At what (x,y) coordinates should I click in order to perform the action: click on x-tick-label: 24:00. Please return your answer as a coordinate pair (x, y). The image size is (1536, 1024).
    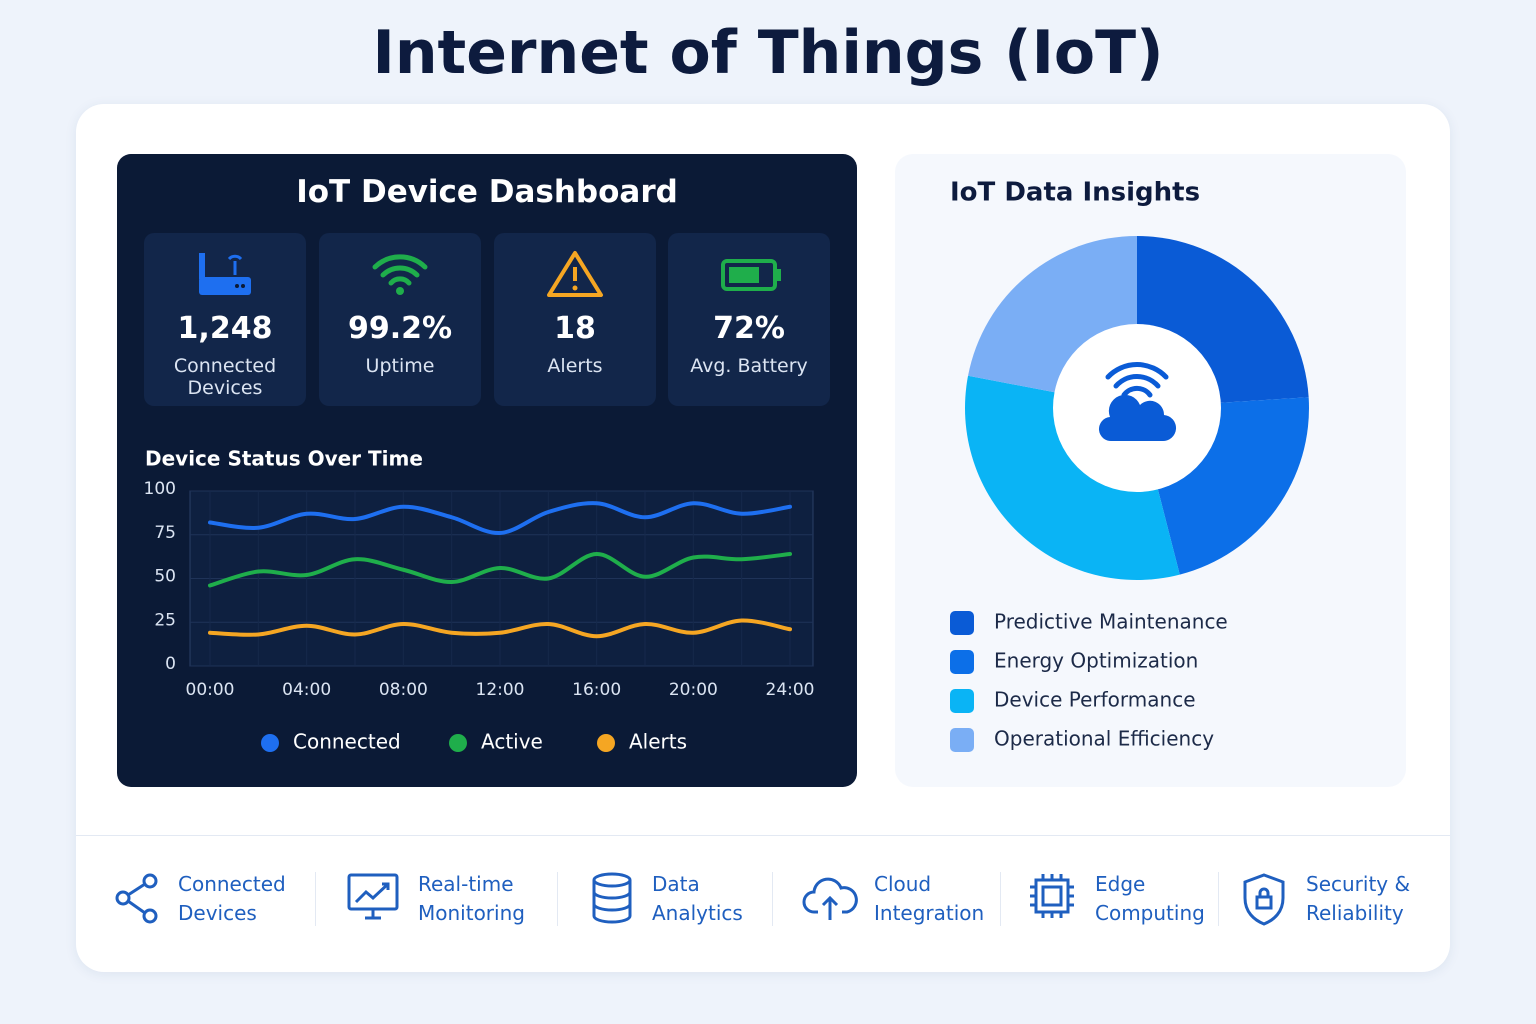
    Looking at the image, I should click on (790, 690).